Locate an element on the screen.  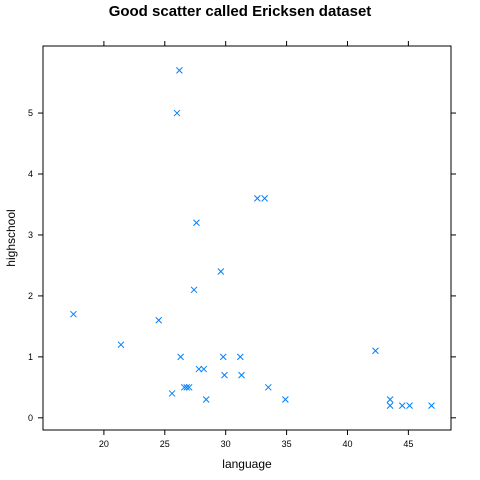
y-tick-label: 5 is located at coordinates (30, 113).